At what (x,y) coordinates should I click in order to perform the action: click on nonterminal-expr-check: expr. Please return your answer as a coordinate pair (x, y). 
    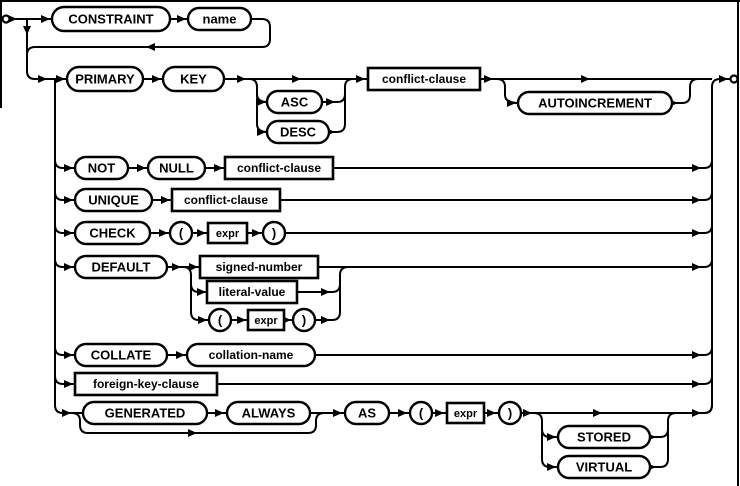
    Looking at the image, I should click on (227, 233).